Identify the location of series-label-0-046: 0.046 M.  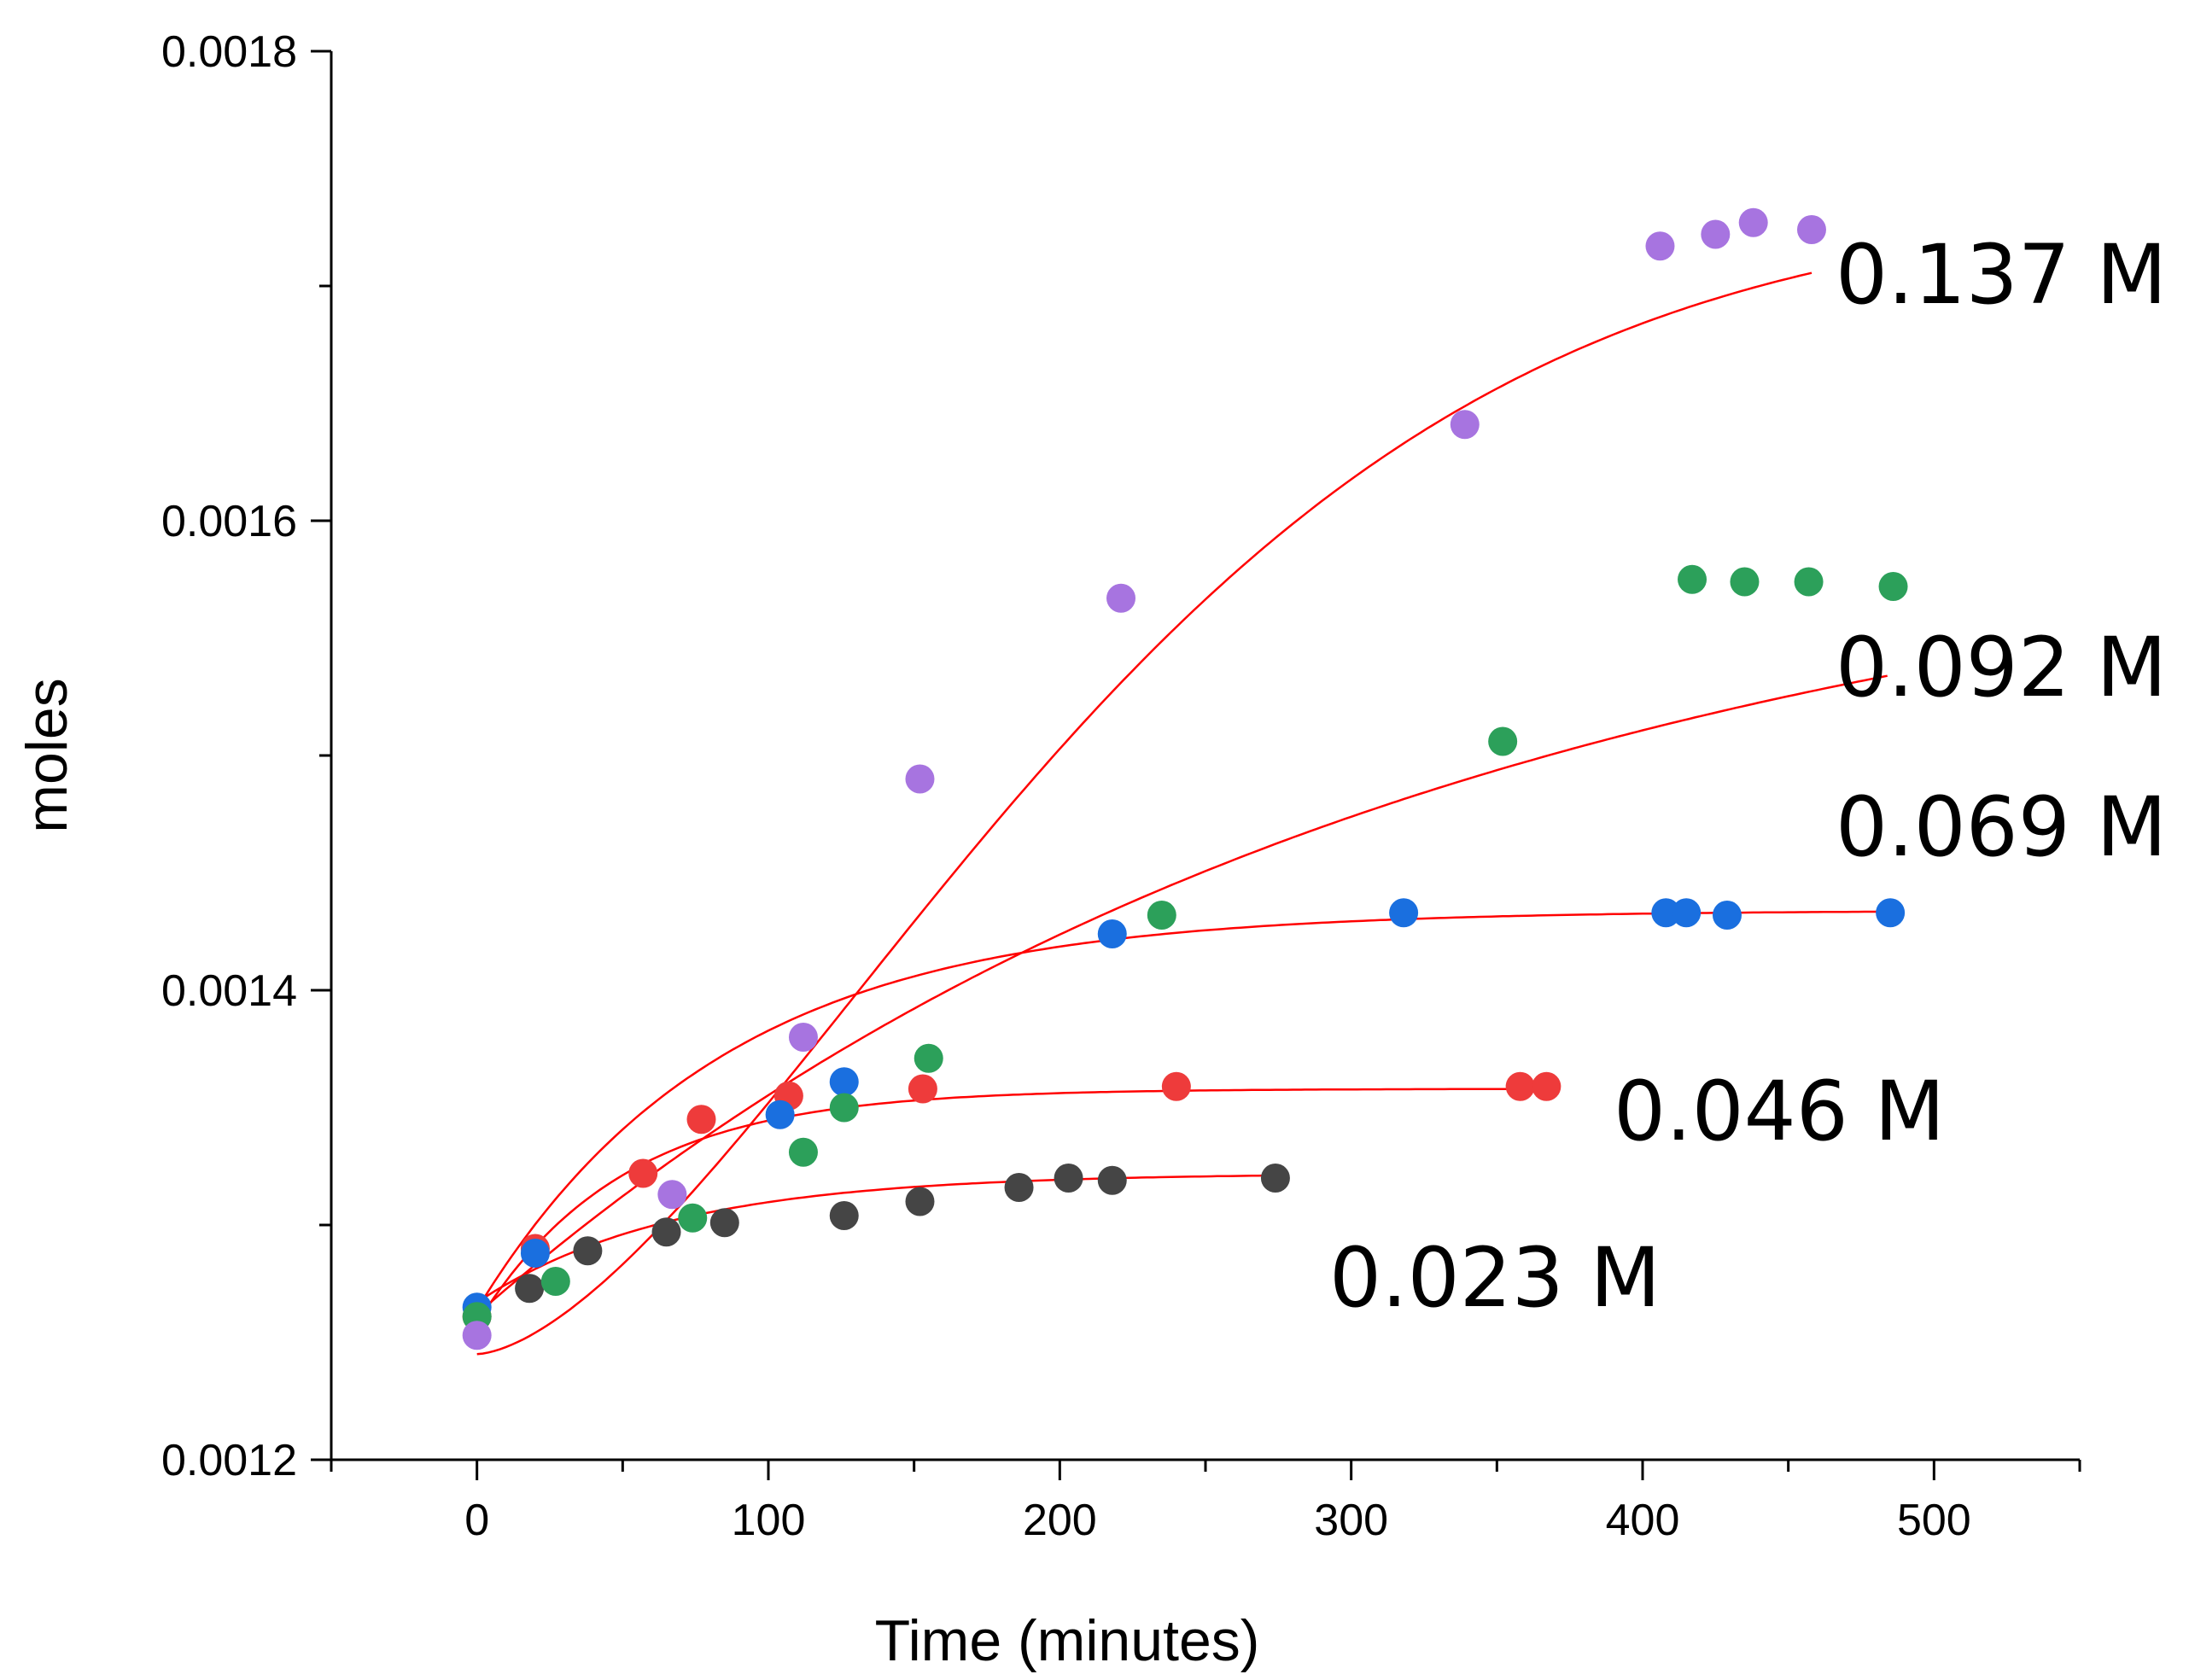
(1780, 1111).